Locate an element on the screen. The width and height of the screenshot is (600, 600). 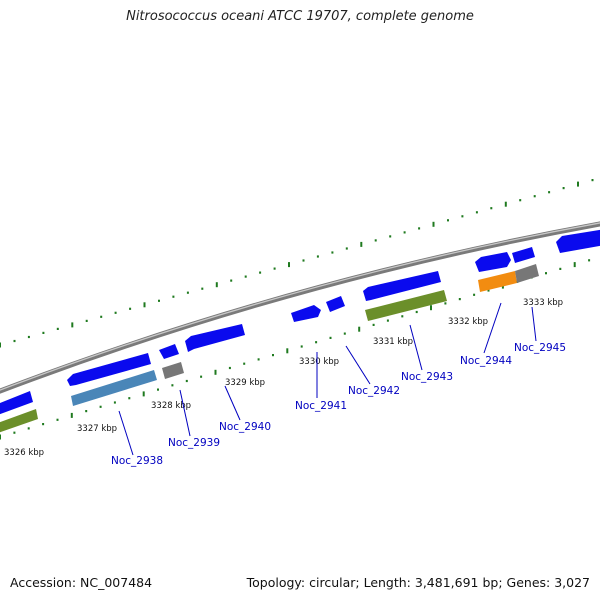
gene-label: Noc_2938 is located at coordinates (137, 461).